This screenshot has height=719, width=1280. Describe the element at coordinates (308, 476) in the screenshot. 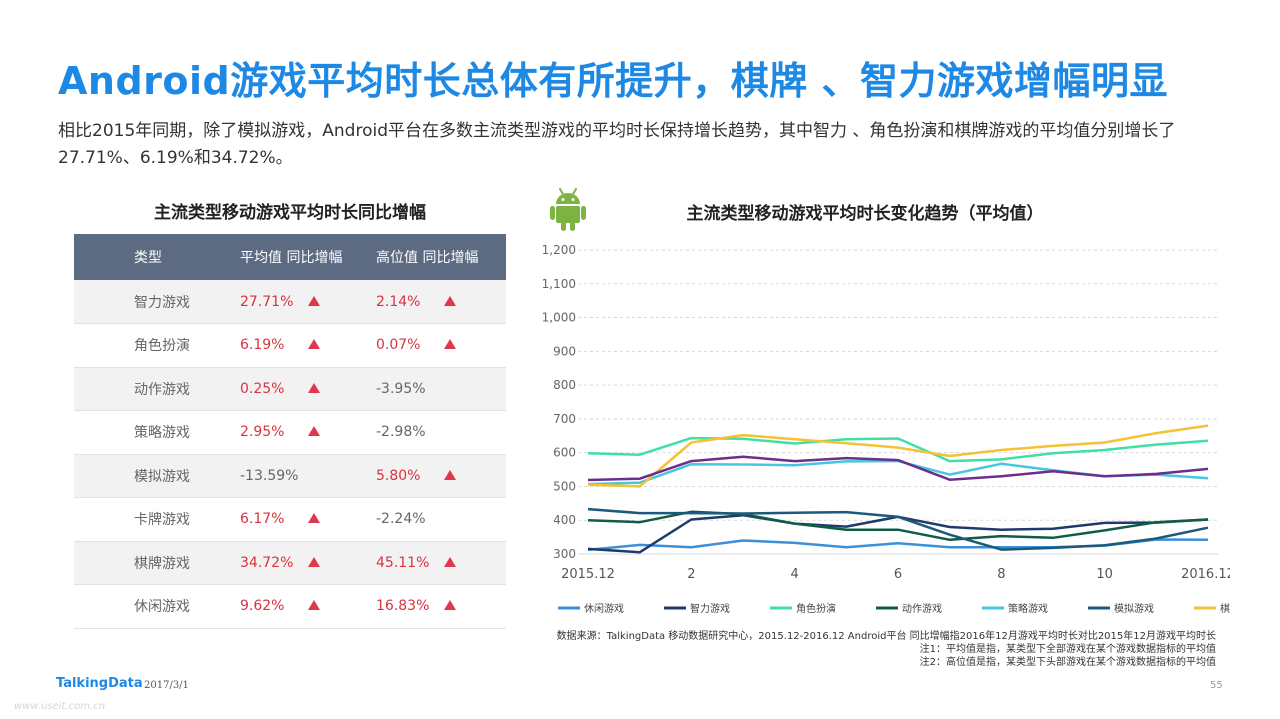

I see `cell-avg: -13.59%` at that location.